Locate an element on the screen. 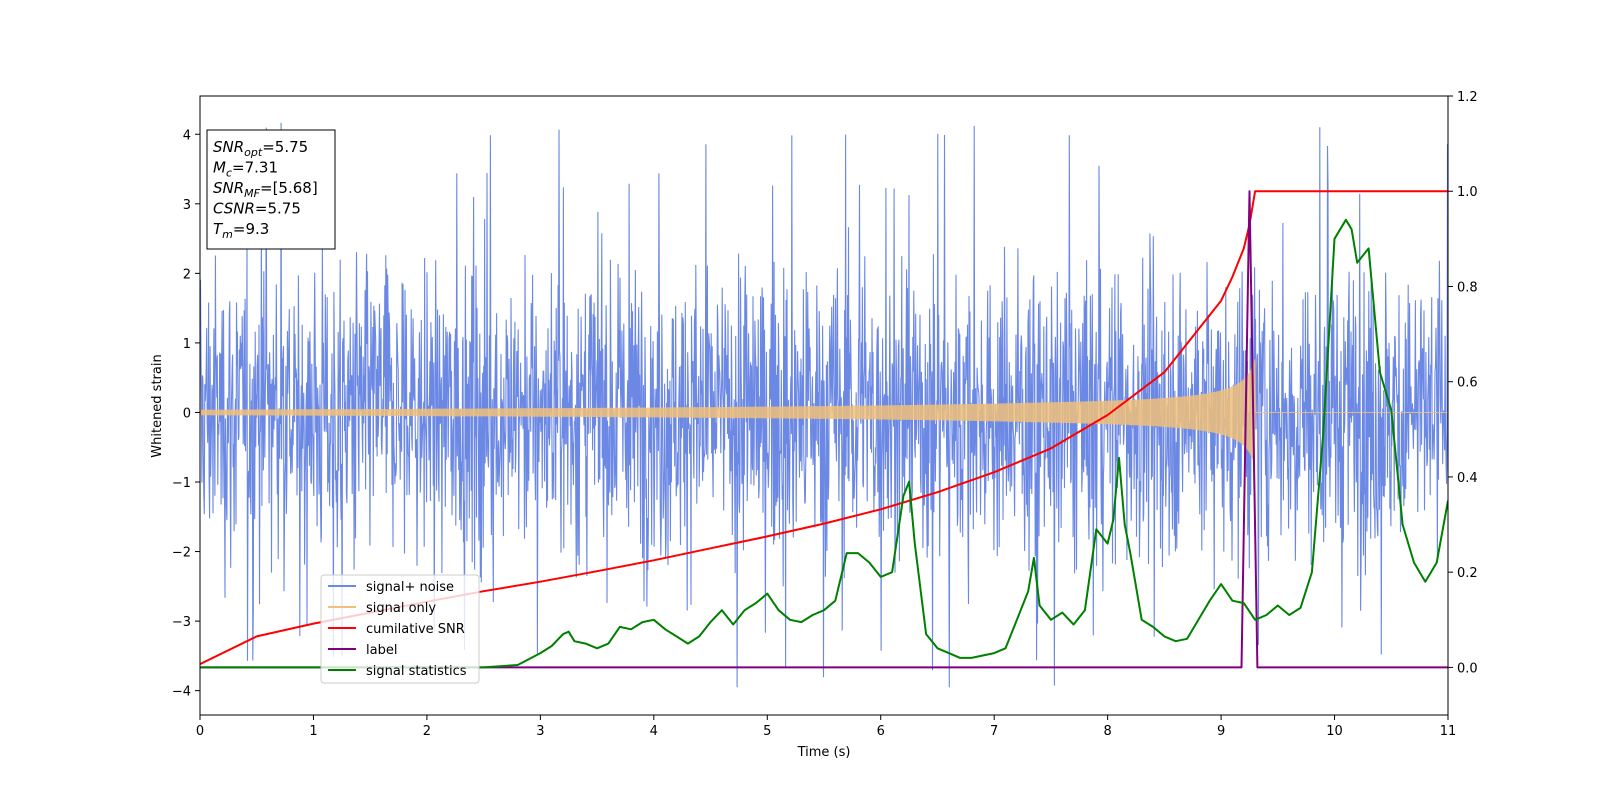  annotation-line: SNRopt=5.75 is located at coordinates (260, 148).